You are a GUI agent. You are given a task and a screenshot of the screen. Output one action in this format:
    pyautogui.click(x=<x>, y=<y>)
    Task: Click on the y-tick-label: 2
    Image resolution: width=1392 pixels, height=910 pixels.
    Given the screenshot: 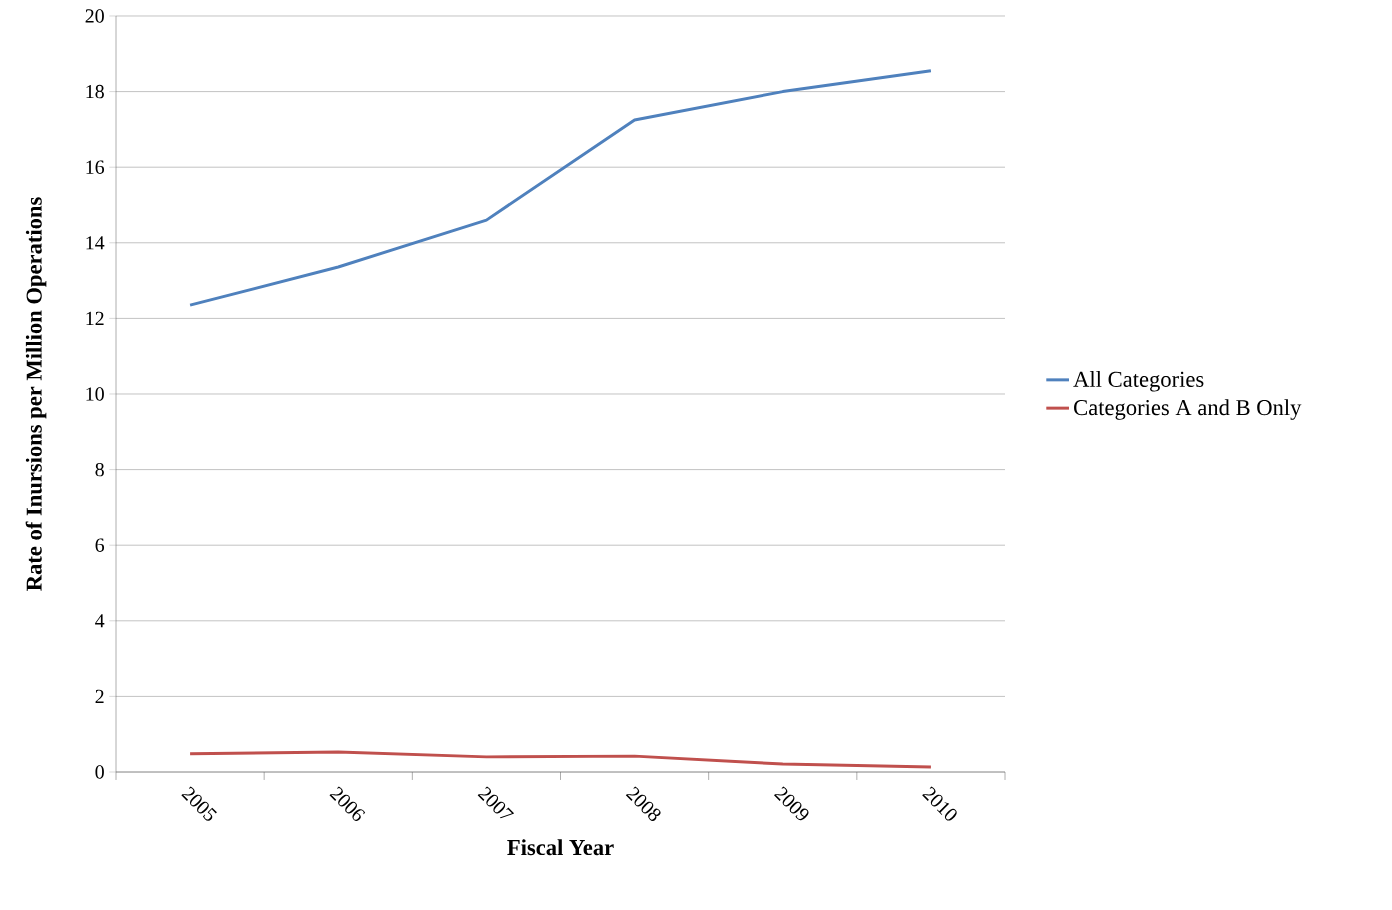 What is the action you would take?
    pyautogui.click(x=99, y=696)
    